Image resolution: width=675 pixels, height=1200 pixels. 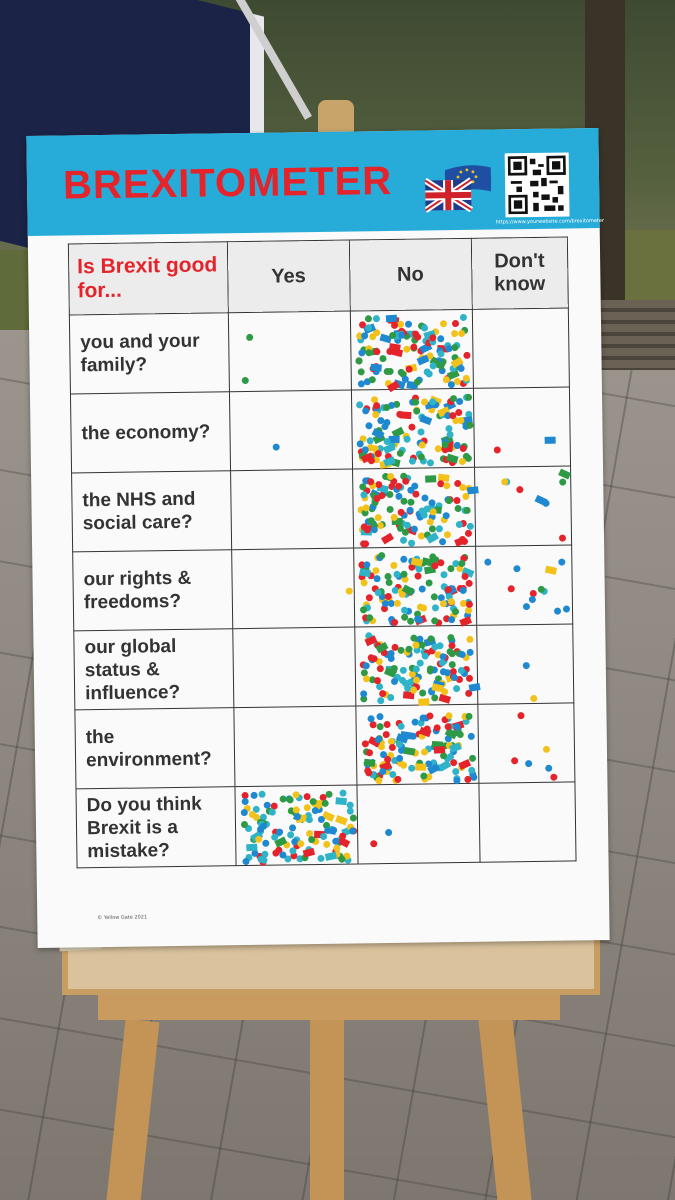 What do you see at coordinates (122, 918) in the screenshot?
I see `poster-credit: © Yellow Gate 2021` at bounding box center [122, 918].